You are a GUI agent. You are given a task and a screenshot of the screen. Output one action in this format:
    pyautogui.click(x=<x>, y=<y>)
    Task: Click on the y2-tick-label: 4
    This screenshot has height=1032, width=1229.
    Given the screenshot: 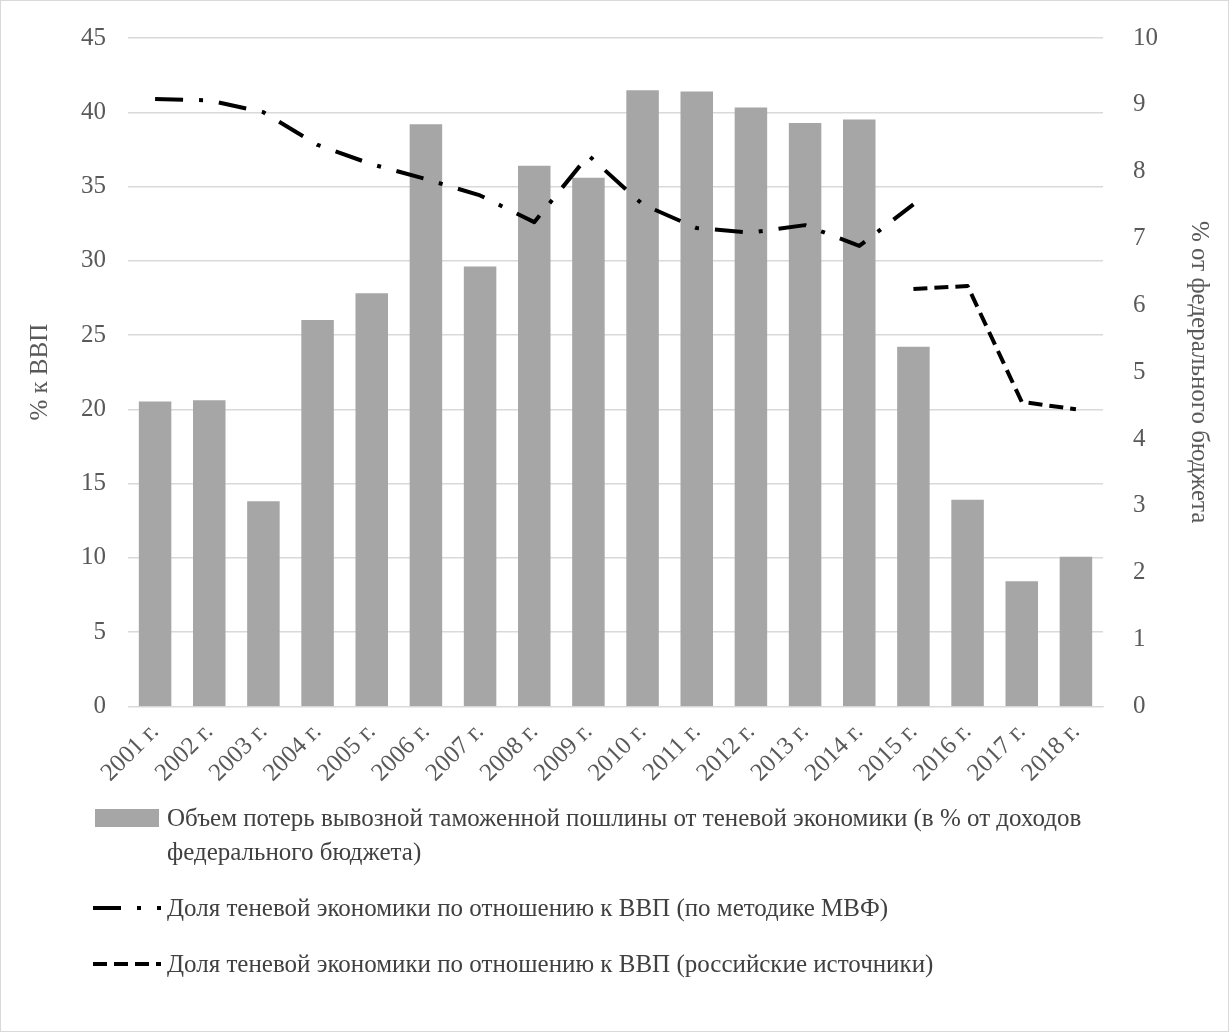 What is the action you would take?
    pyautogui.click(x=1139, y=437)
    